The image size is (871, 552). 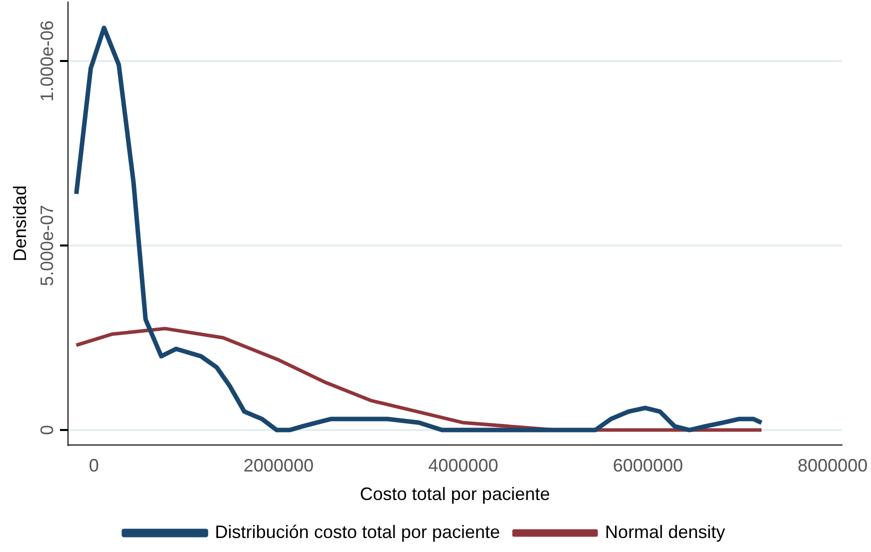 What do you see at coordinates (455, 494) in the screenshot?
I see `x-axis-title: Costo total por paciente` at bounding box center [455, 494].